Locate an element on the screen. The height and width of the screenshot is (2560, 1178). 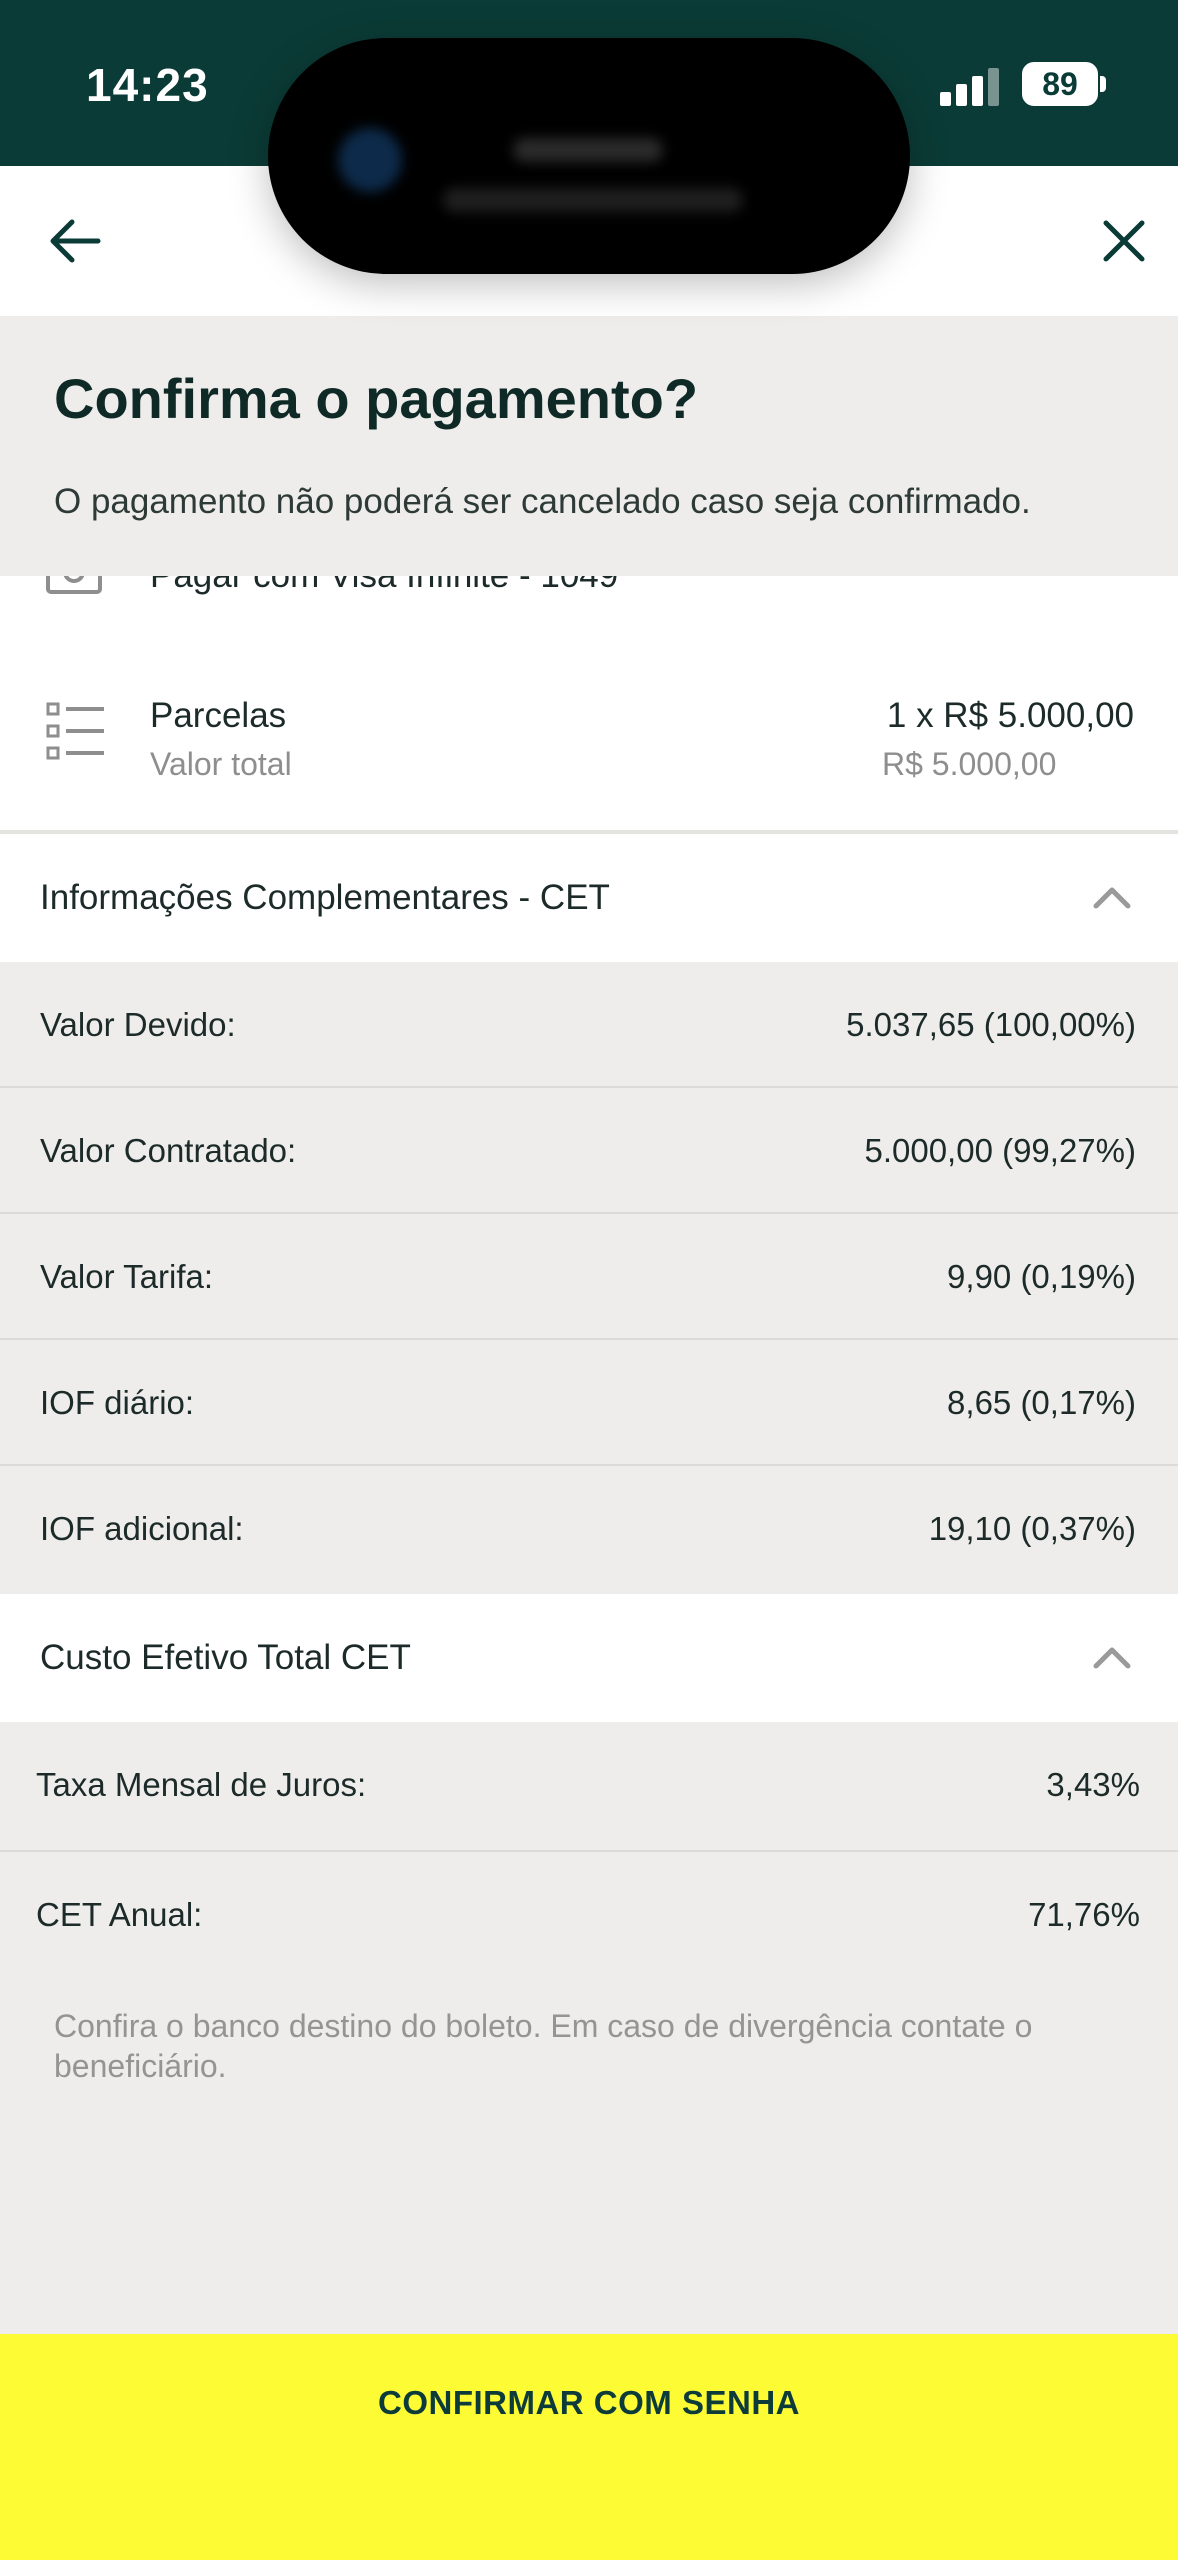
arrow-left-icon is located at coordinates (75, 241).